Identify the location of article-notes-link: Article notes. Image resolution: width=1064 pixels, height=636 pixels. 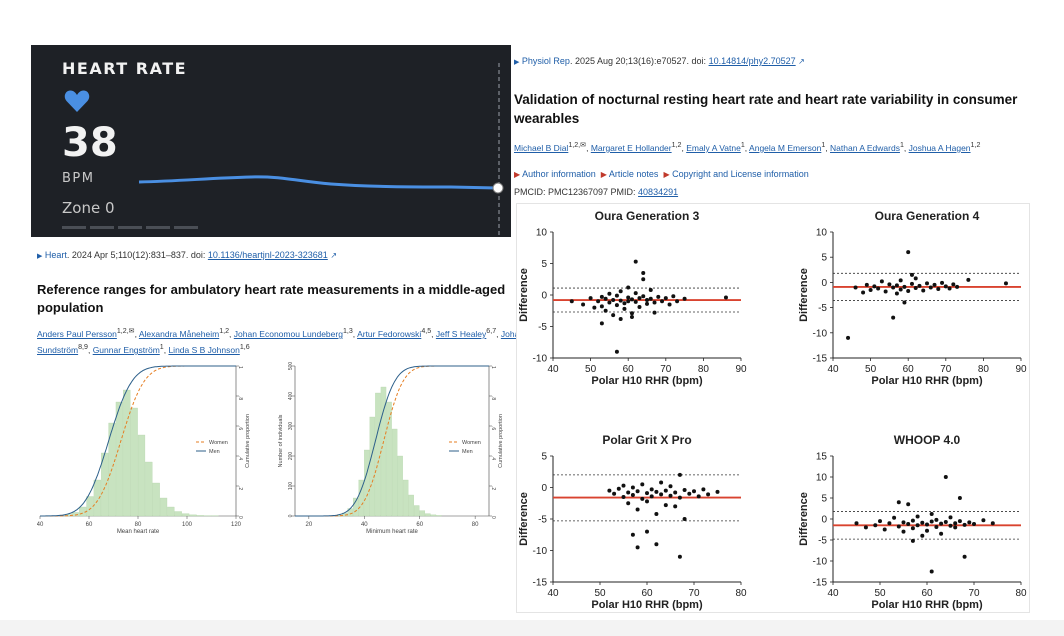
(633, 174).